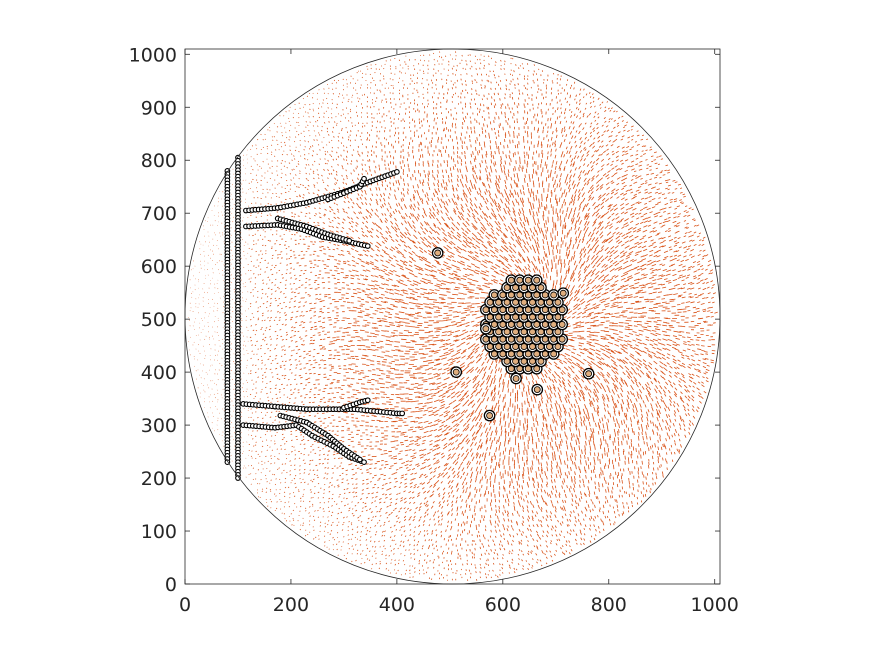 This screenshot has height=656, width=875. I want to click on y-tick-label: 900, so click(159, 108).